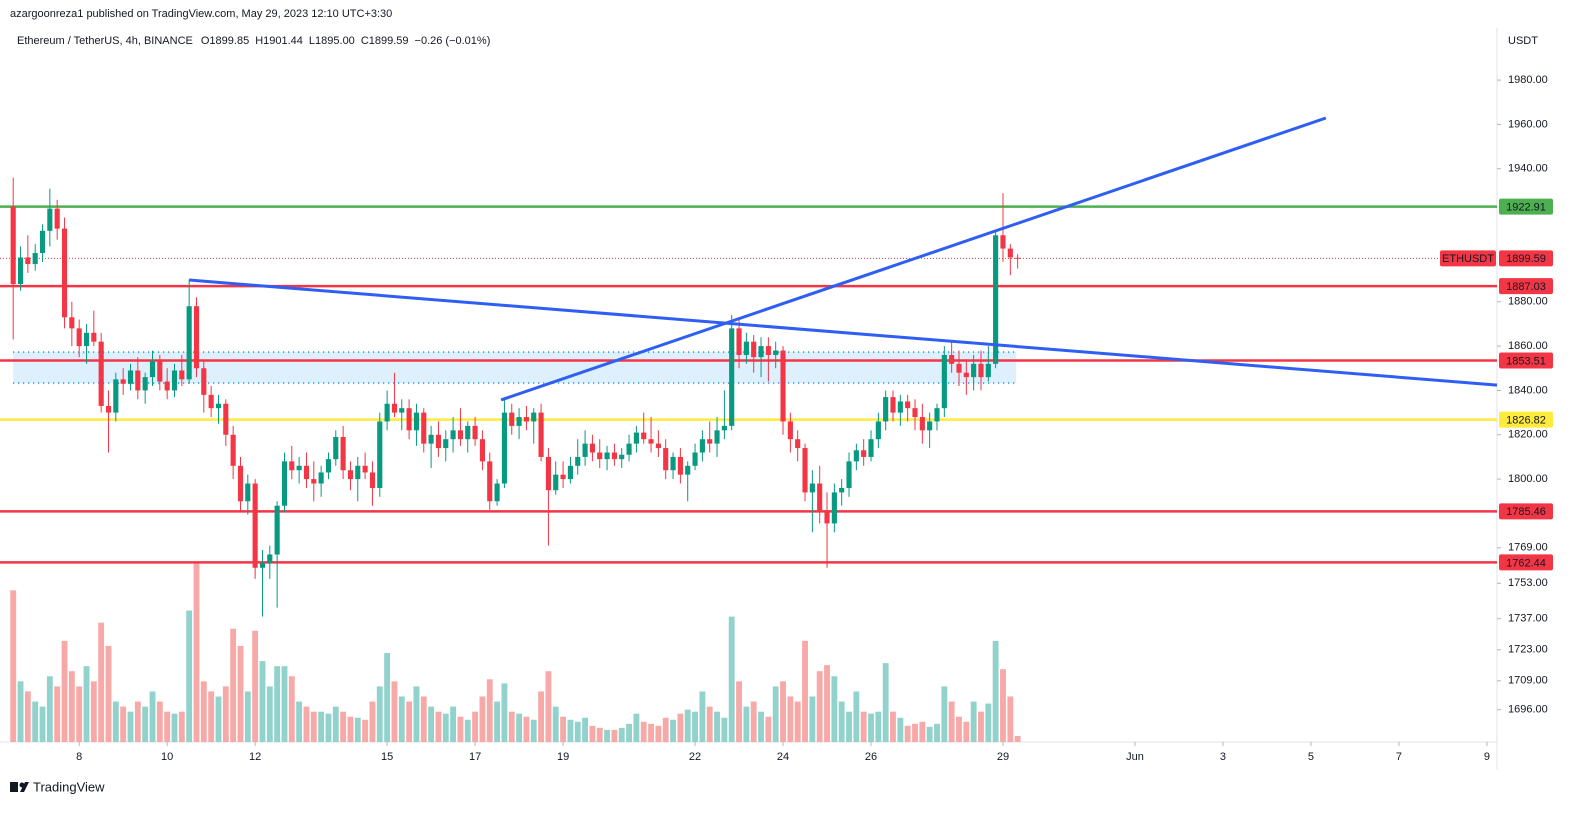 Image resolution: width=1594 pixels, height=818 pixels. I want to click on level-label: 1922.91, so click(1526, 208).